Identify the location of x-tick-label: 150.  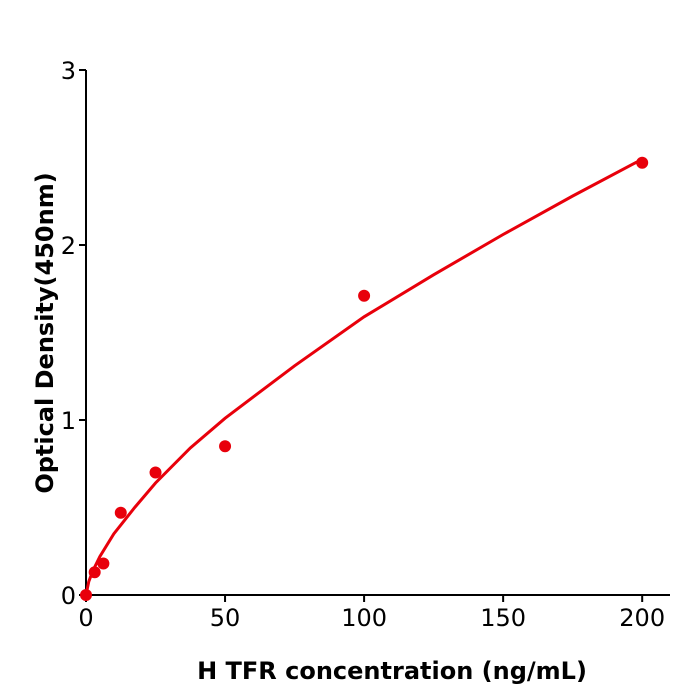
(503, 618).